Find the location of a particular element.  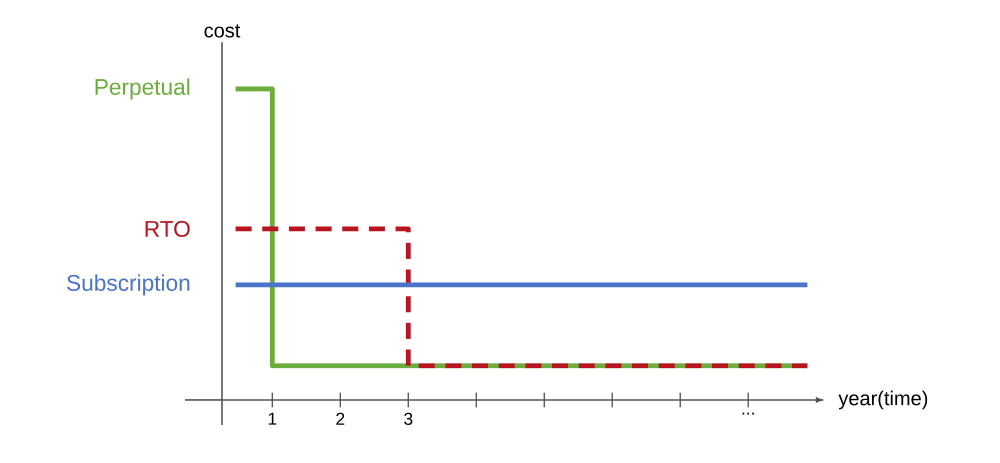

text: Perpetual is located at coordinates (143, 89).